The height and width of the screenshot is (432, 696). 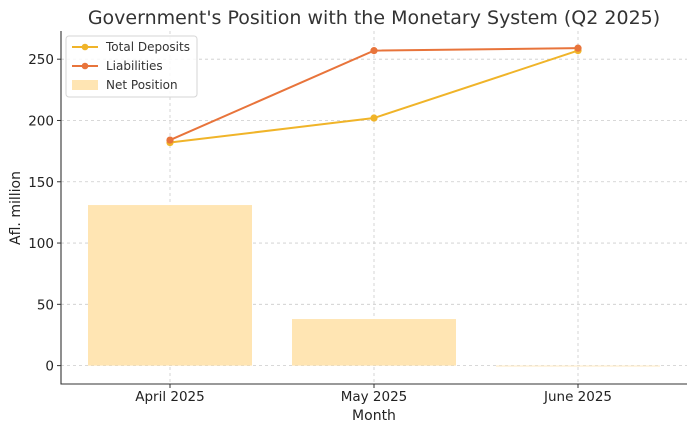 I want to click on legend: Total Deposits Liabilities Net Position, so click(x=131, y=66).